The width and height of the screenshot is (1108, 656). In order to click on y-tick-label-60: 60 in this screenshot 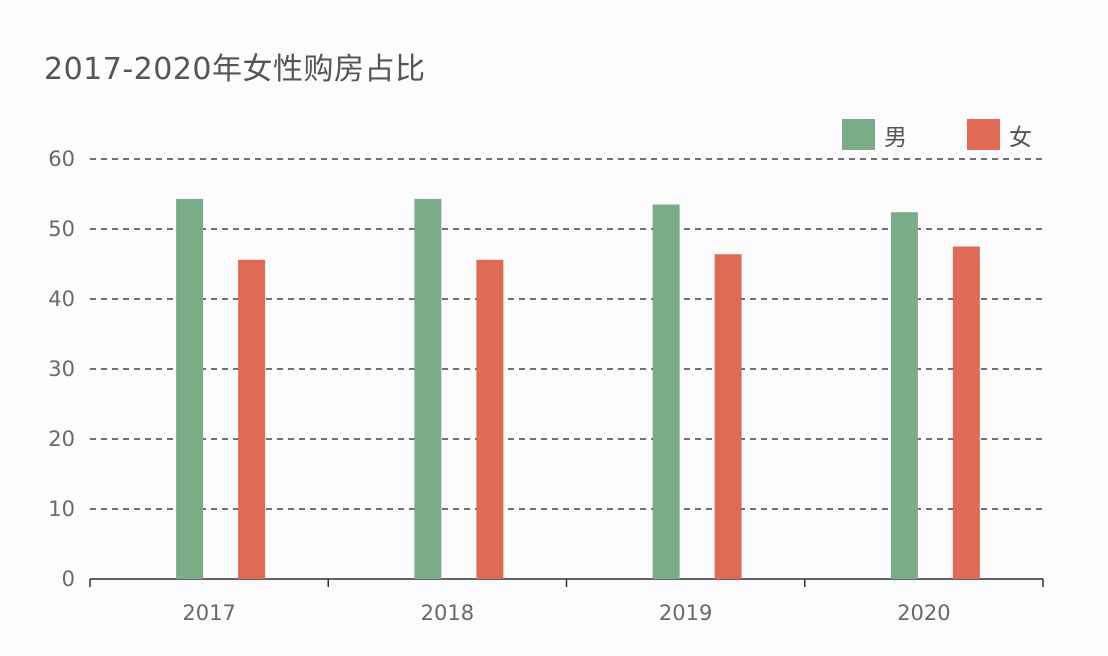, I will do `click(61, 159)`.